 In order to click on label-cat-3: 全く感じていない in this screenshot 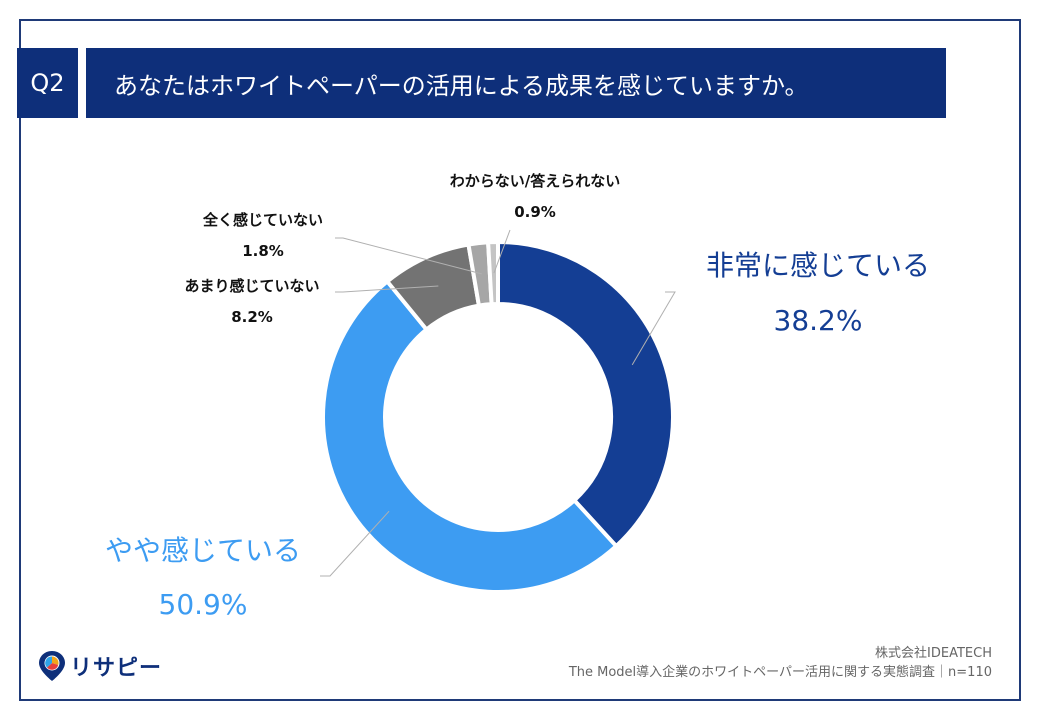, I will do `click(262, 220)`.